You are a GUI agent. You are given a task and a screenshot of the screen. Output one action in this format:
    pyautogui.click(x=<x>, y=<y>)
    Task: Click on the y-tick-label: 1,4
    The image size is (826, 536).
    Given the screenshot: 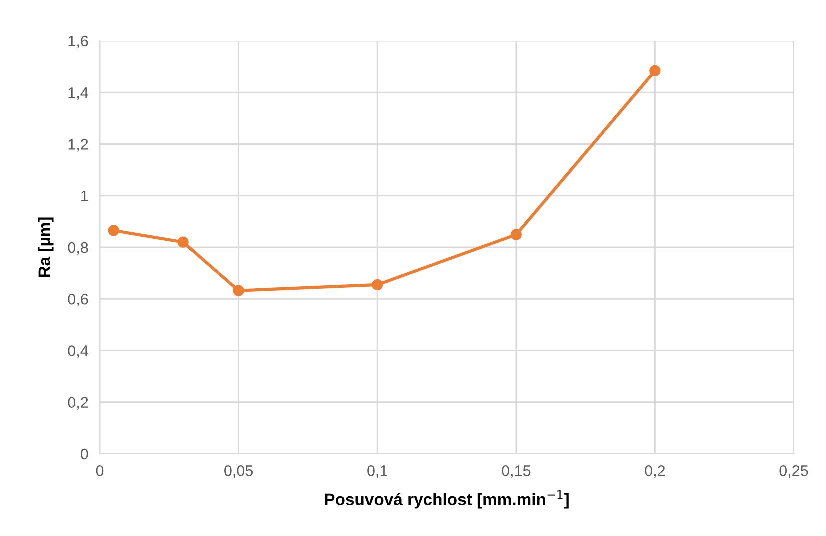 What is the action you would take?
    pyautogui.click(x=78, y=94)
    